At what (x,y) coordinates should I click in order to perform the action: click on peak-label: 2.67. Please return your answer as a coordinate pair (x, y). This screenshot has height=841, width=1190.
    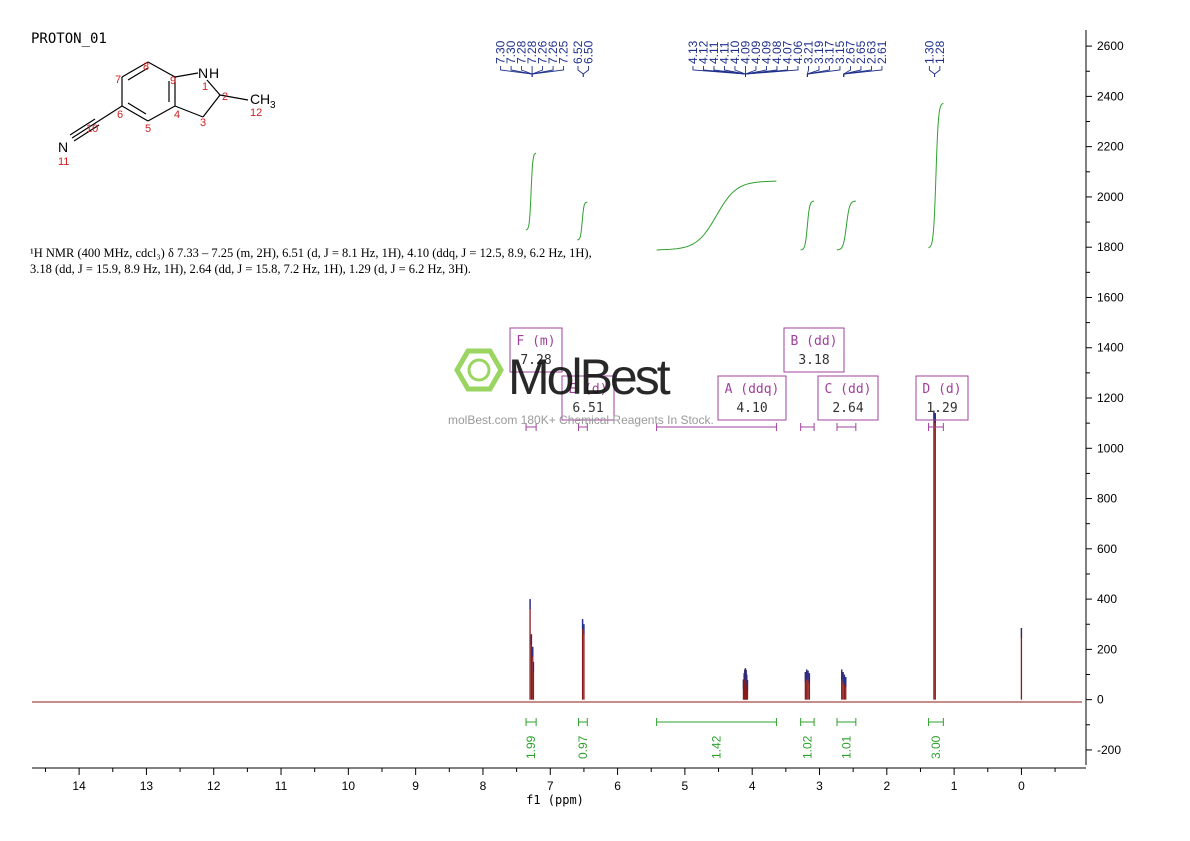
    Looking at the image, I should click on (850, 52).